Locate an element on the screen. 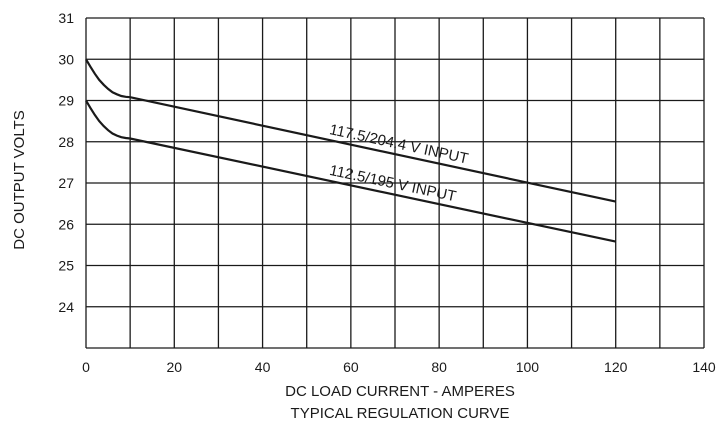 Image resolution: width=717 pixels, height=430 pixels. y-tick-label: 30 is located at coordinates (66, 59).